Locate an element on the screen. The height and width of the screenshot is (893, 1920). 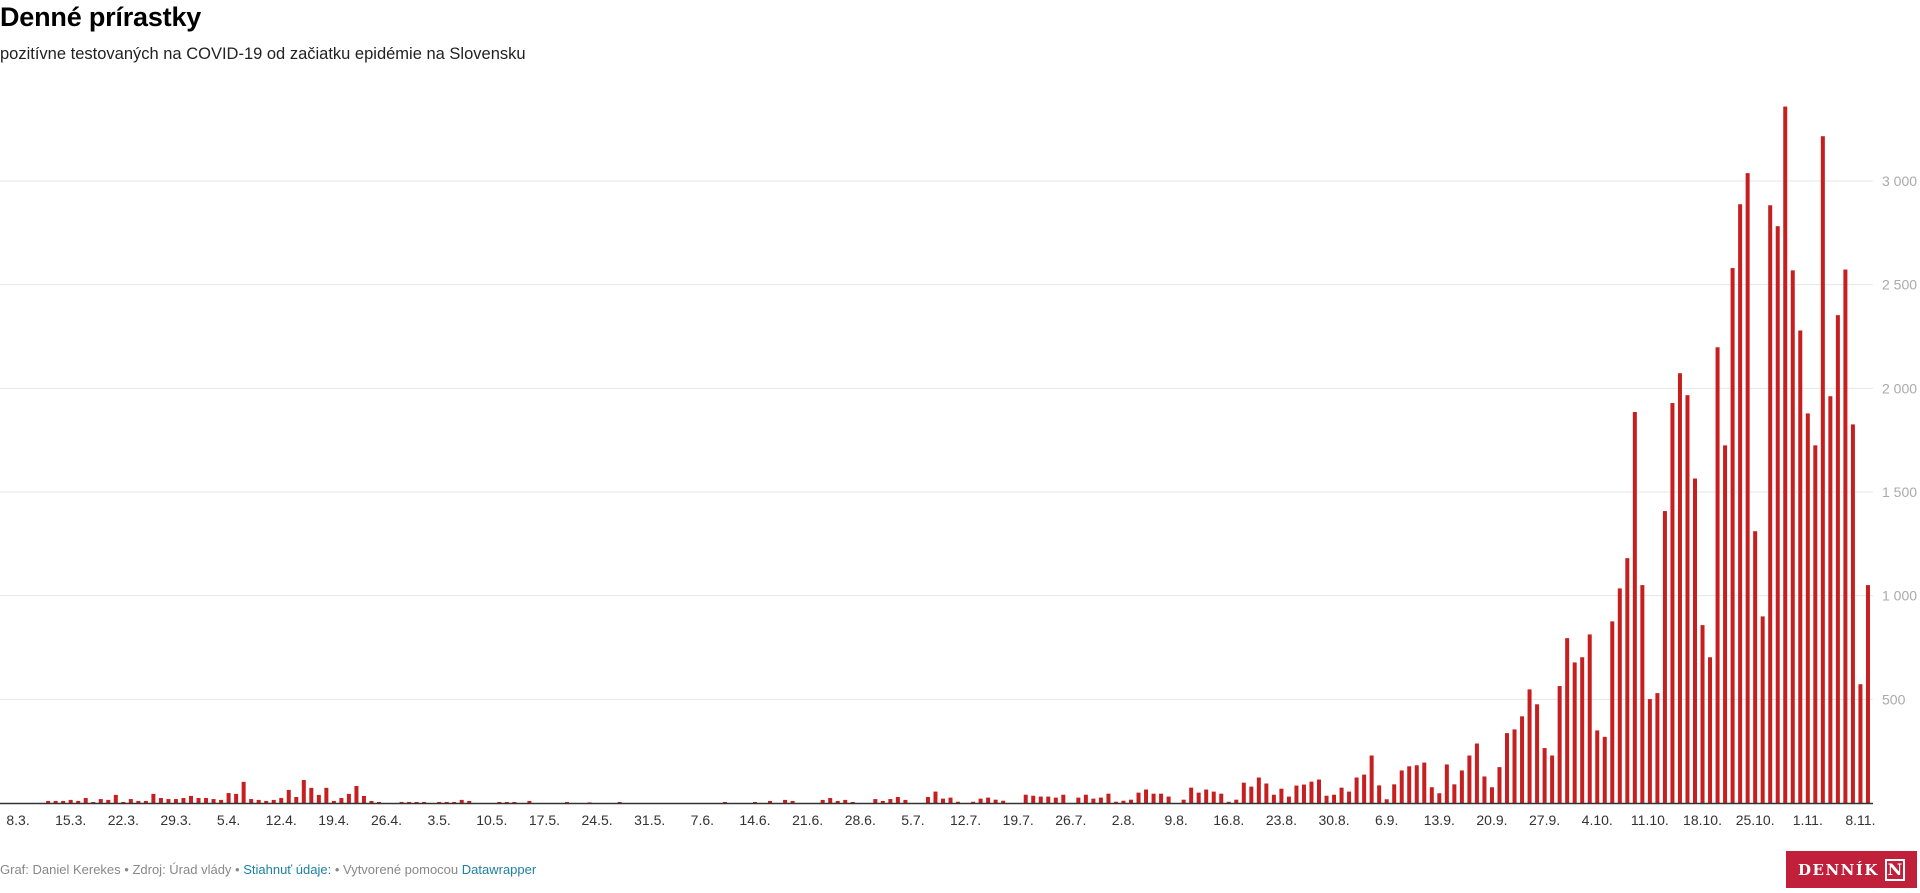
x-tick-label: 20.9. is located at coordinates (1491, 820).